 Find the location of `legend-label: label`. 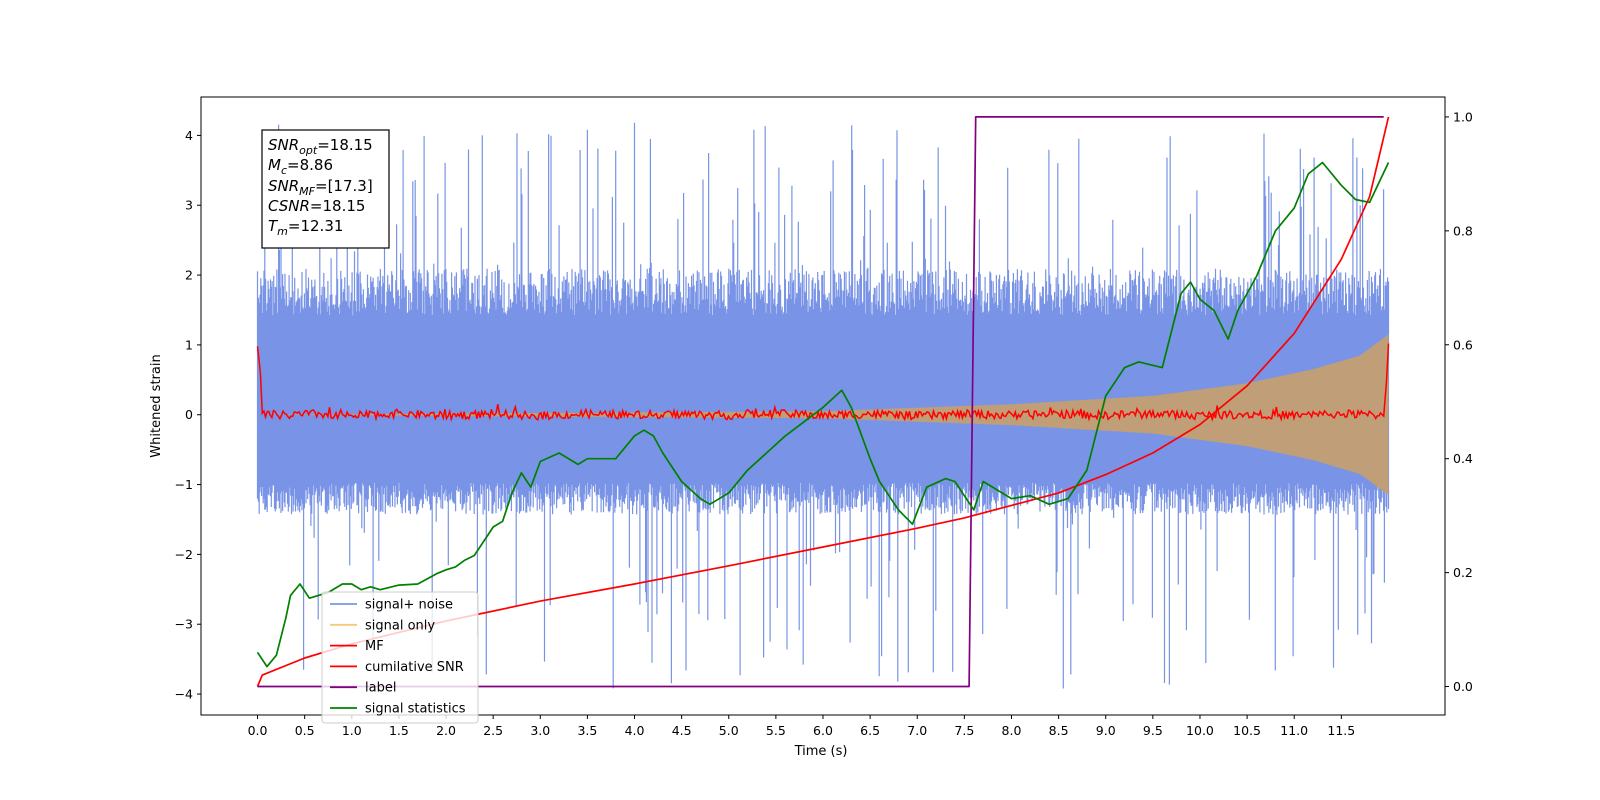

legend-label: label is located at coordinates (380, 688).